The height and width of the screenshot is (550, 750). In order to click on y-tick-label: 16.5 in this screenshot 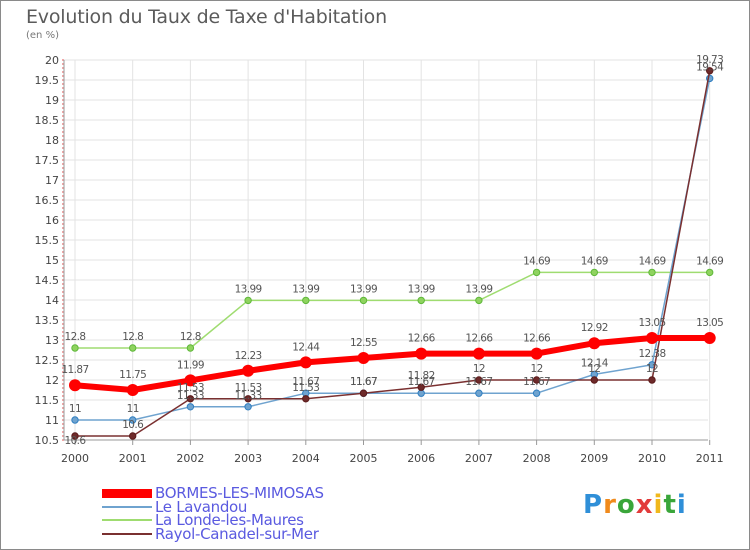, I will do `click(47, 200)`.